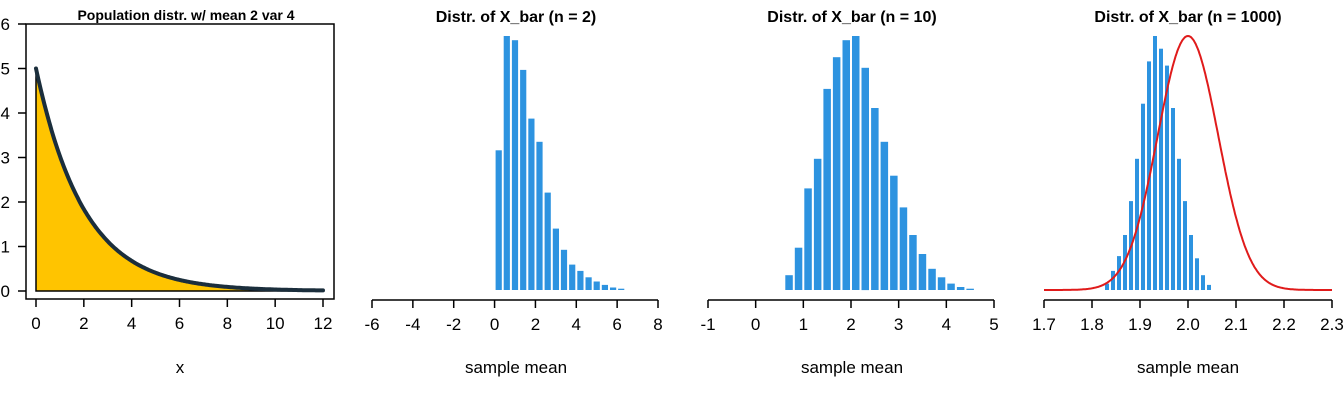  I want to click on chart-title: Distr. of X_bar (n = 10), so click(851, 17).